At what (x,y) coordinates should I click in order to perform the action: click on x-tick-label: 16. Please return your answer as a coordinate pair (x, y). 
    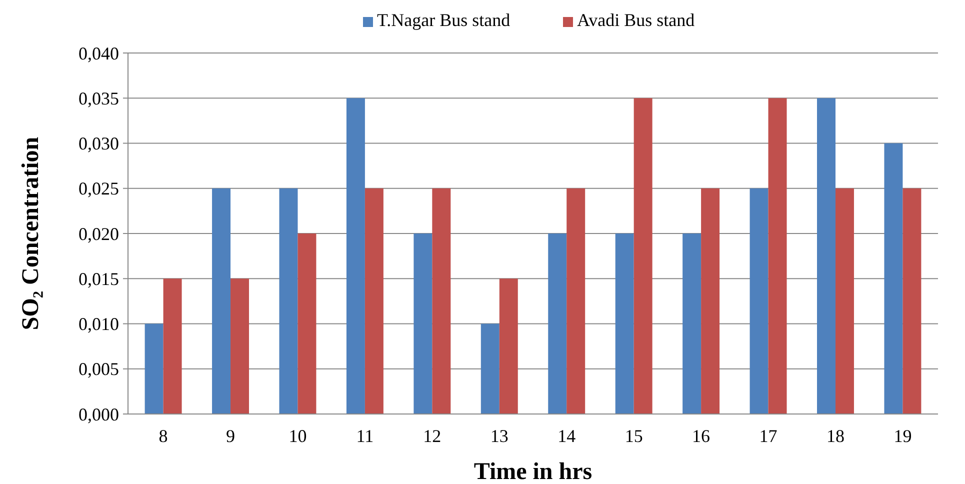
    Looking at the image, I should click on (701, 436).